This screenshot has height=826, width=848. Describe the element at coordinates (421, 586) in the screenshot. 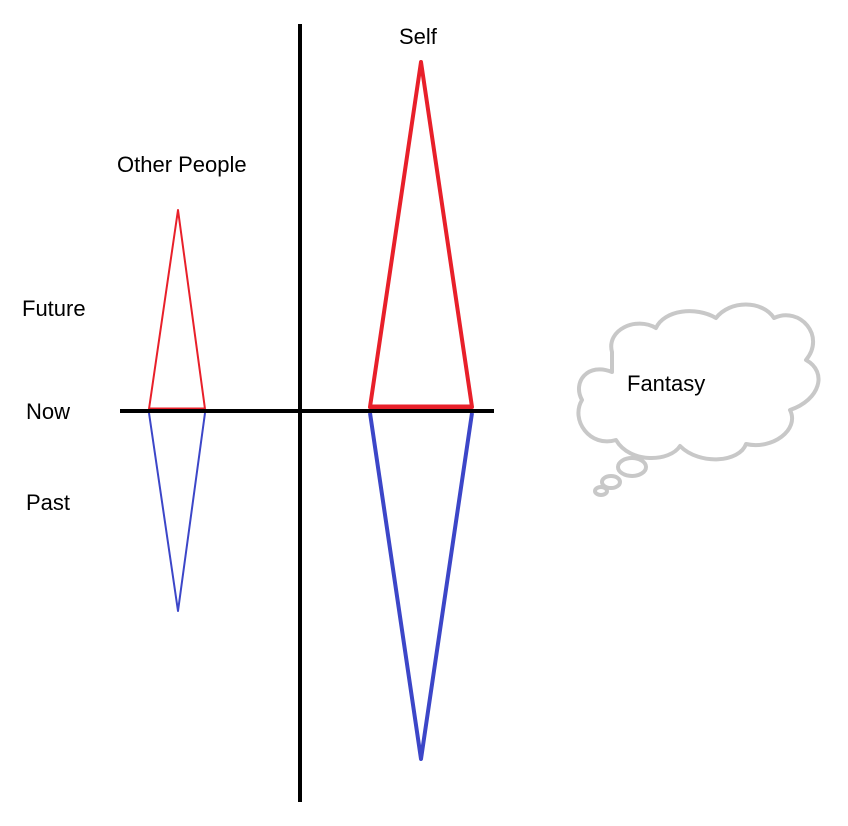

I see `self-past-triangle` at that location.